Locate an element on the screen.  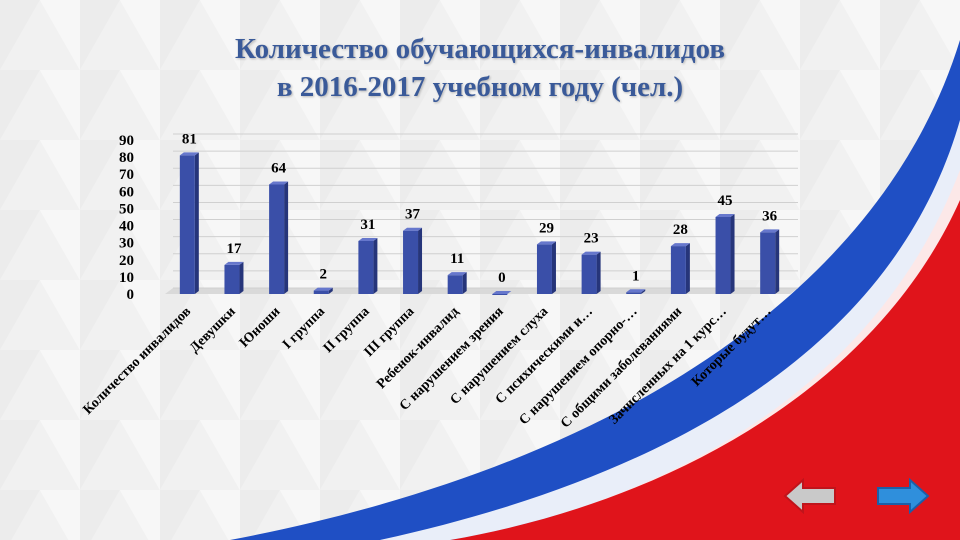
data-label: 28 is located at coordinates (680, 230).